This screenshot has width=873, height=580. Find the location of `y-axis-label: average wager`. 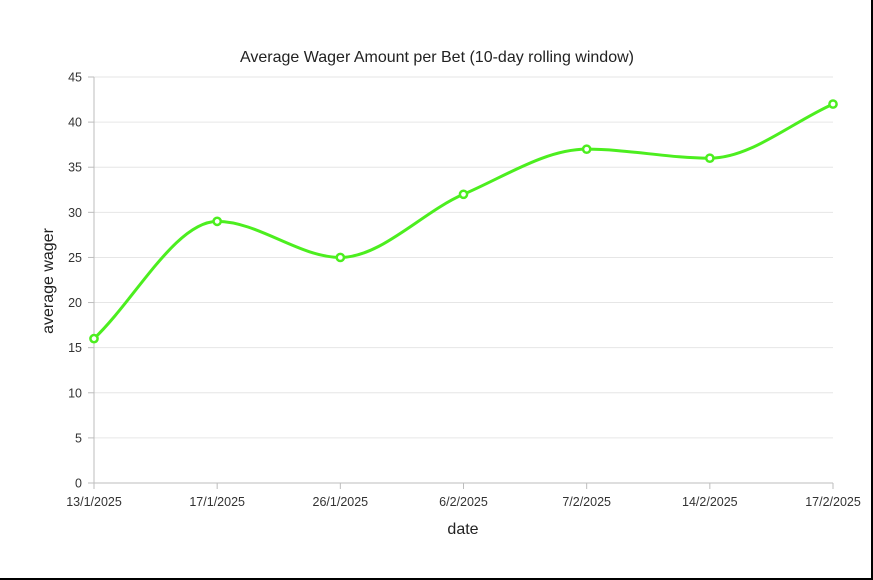

y-axis-label: average wager is located at coordinates (48, 280).